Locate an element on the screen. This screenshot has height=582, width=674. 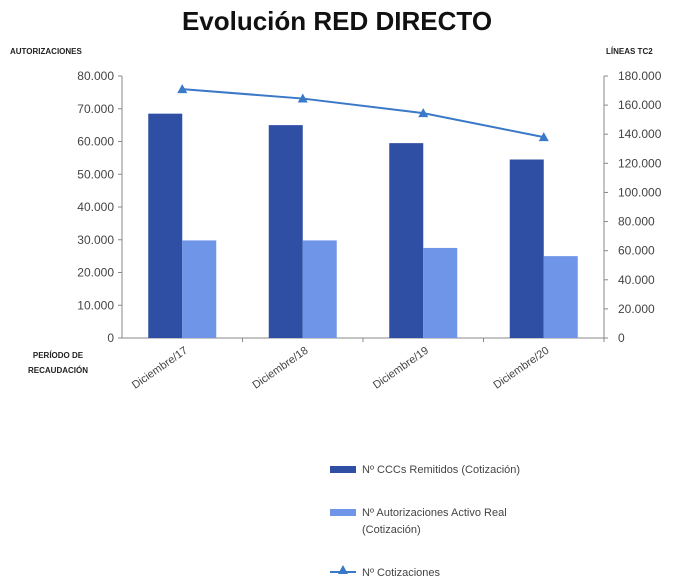
legend-swatch-autorizaciones is located at coordinates (343, 512).